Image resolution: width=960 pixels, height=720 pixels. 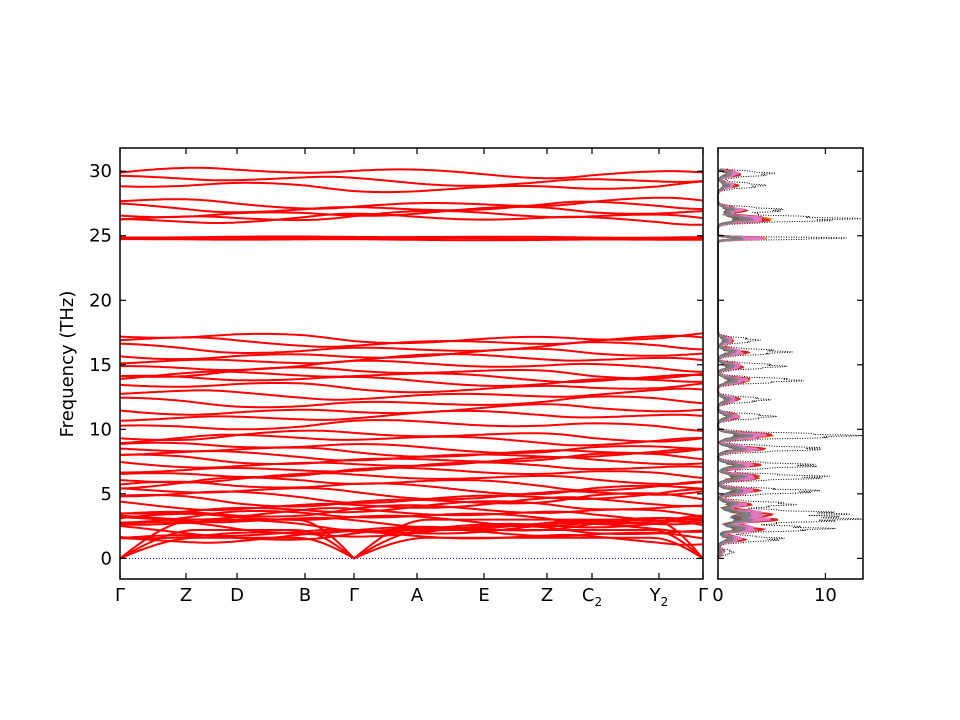 What do you see at coordinates (100, 300) in the screenshot?
I see `y-tick-label: 20` at bounding box center [100, 300].